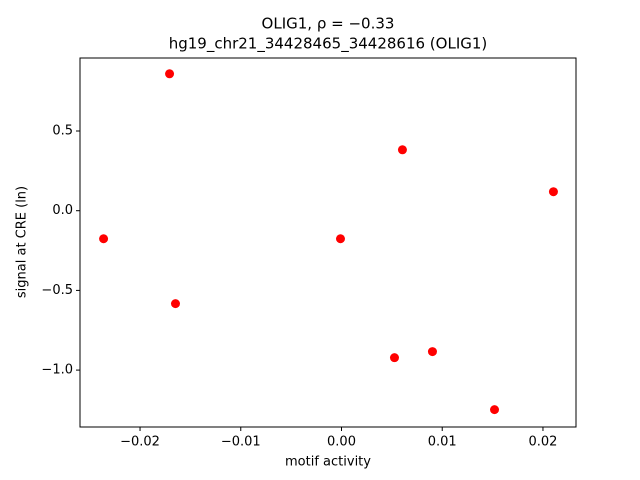 Image resolution: width=640 pixels, height=480 pixels. Describe the element at coordinates (328, 44) in the screenshot. I see `chart-subtitle: hg19_chr21_34428465_34428616 (OLIG1)` at that location.